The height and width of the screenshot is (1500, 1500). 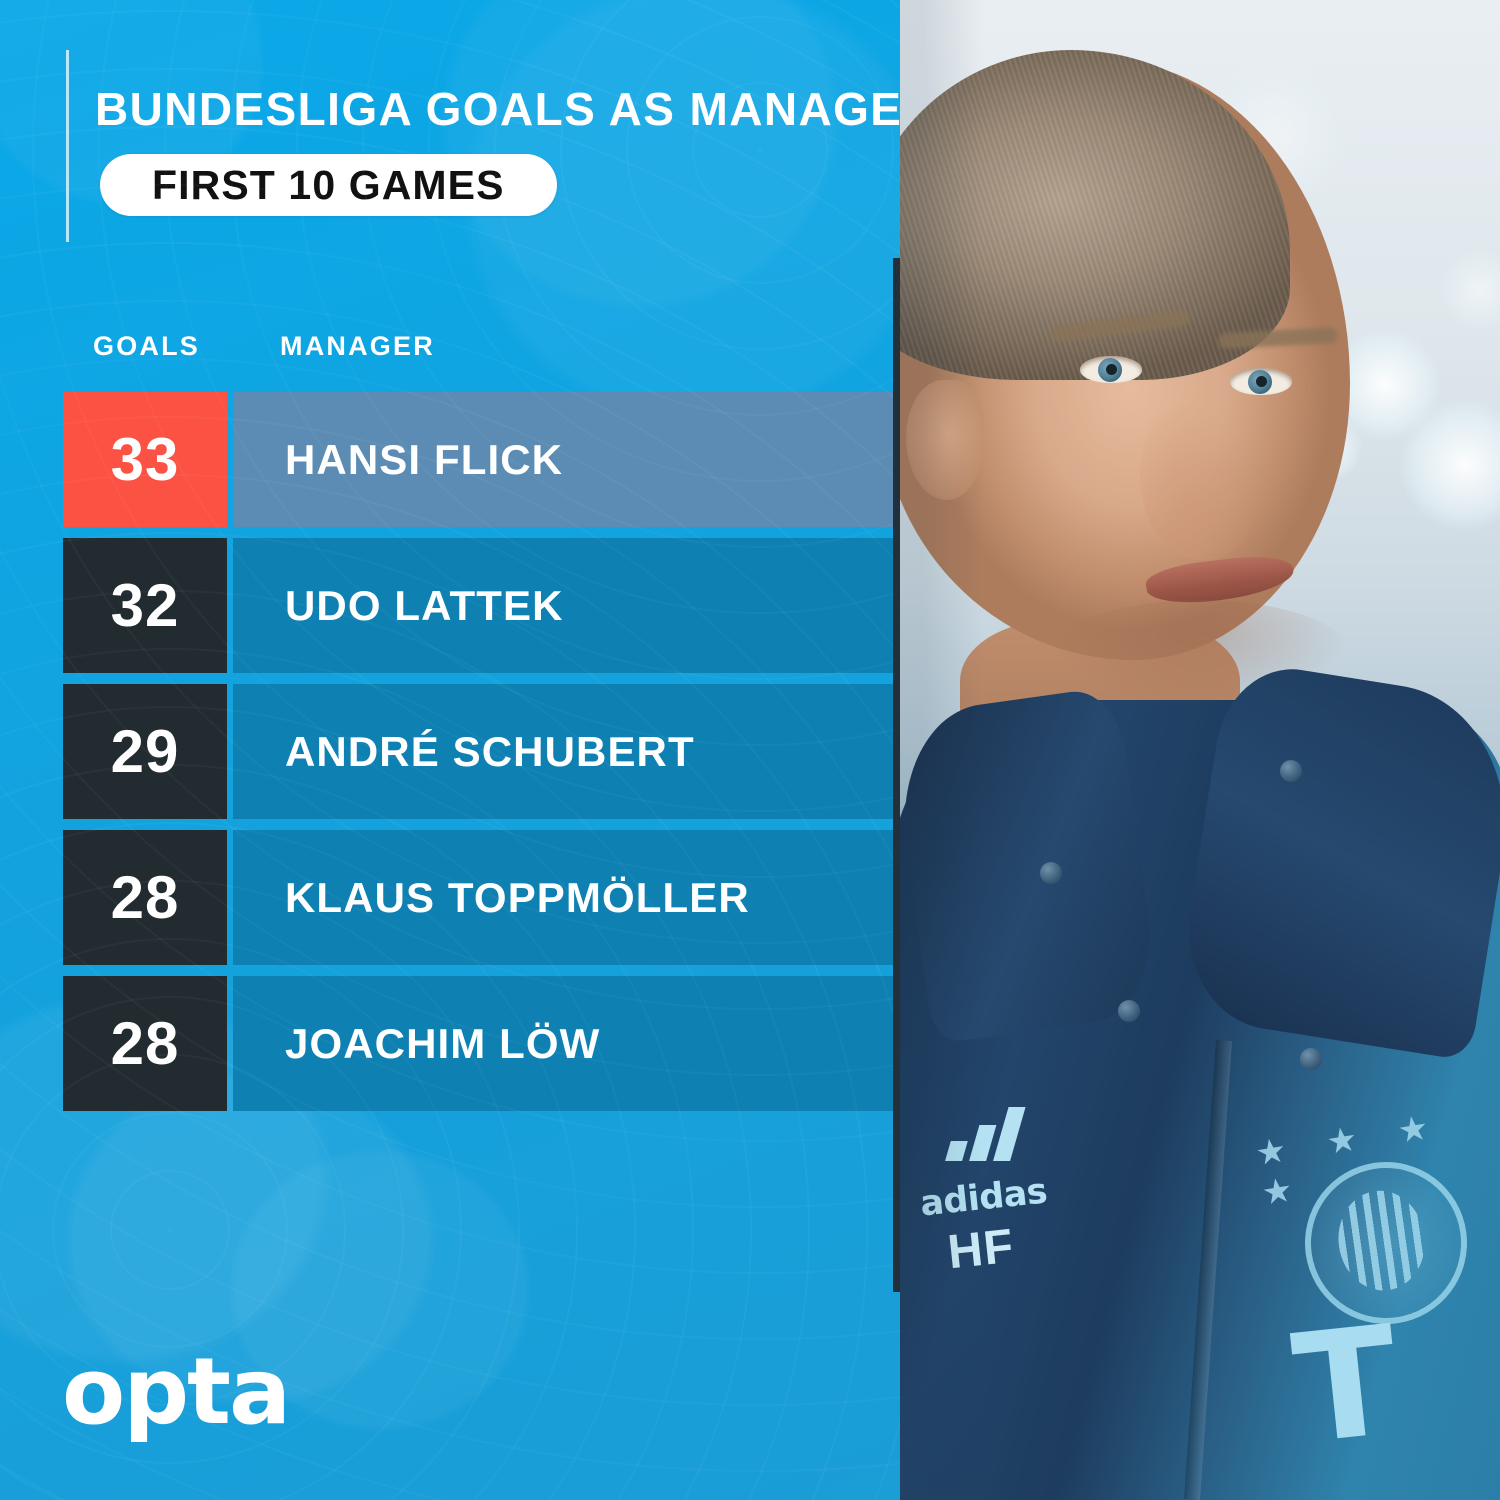 I want to click on manager-name: HANSI FLICK, so click(x=424, y=459).